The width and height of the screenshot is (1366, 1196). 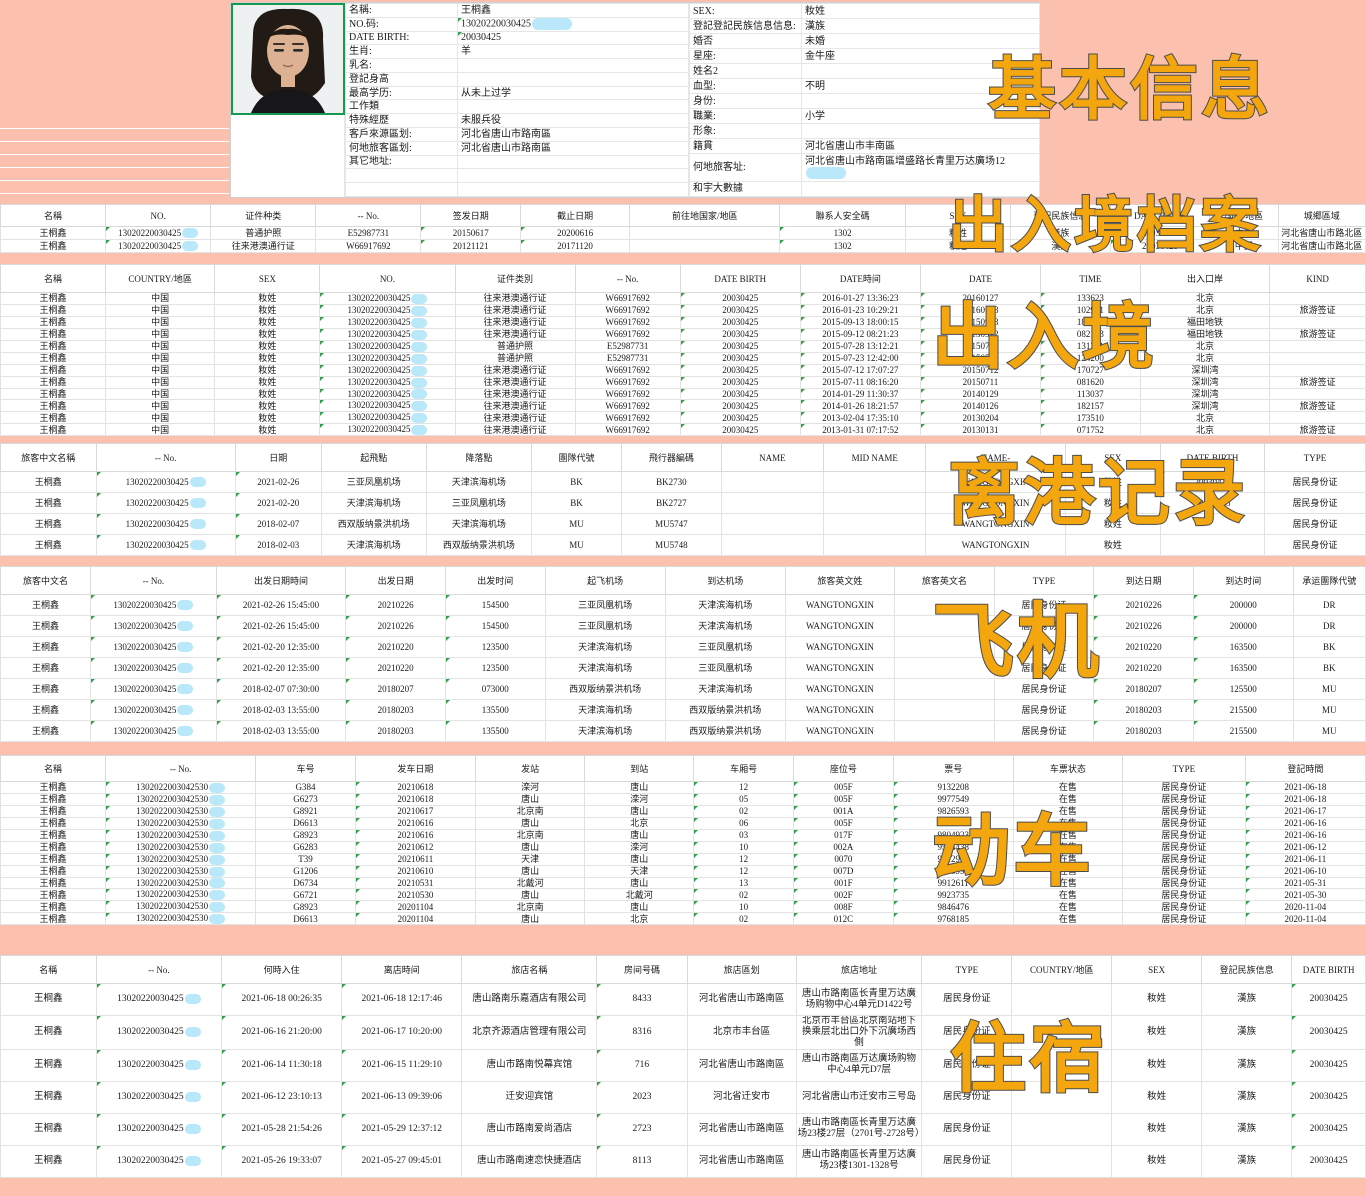 What do you see at coordinates (1328, 969) in the screenshot?
I see `column-header: DATE BIRTH` at bounding box center [1328, 969].